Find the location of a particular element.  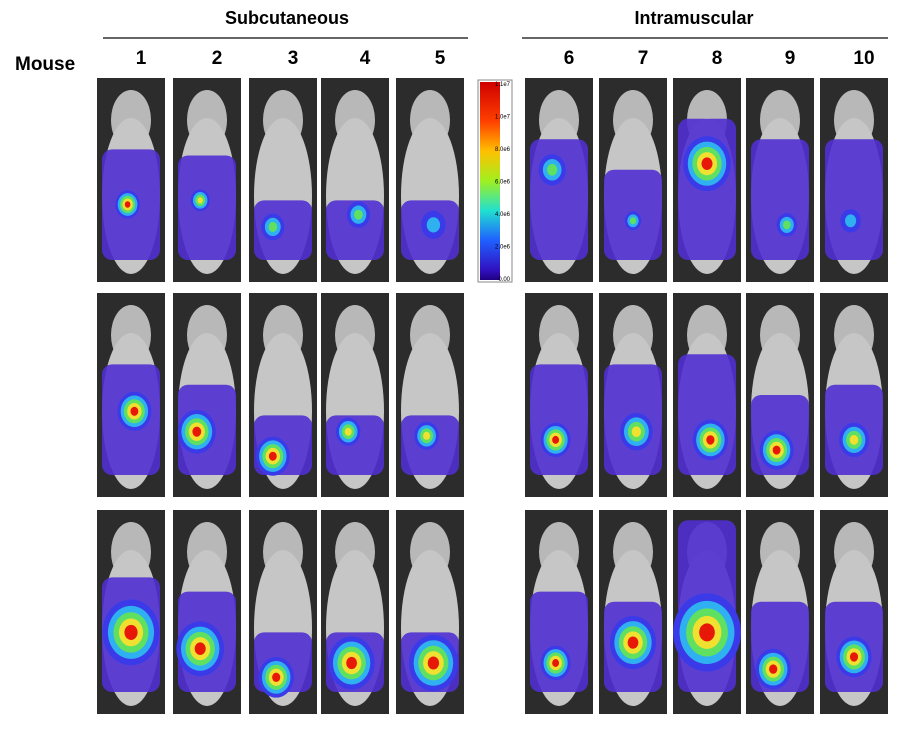

colorbar is located at coordinates (490, 181).